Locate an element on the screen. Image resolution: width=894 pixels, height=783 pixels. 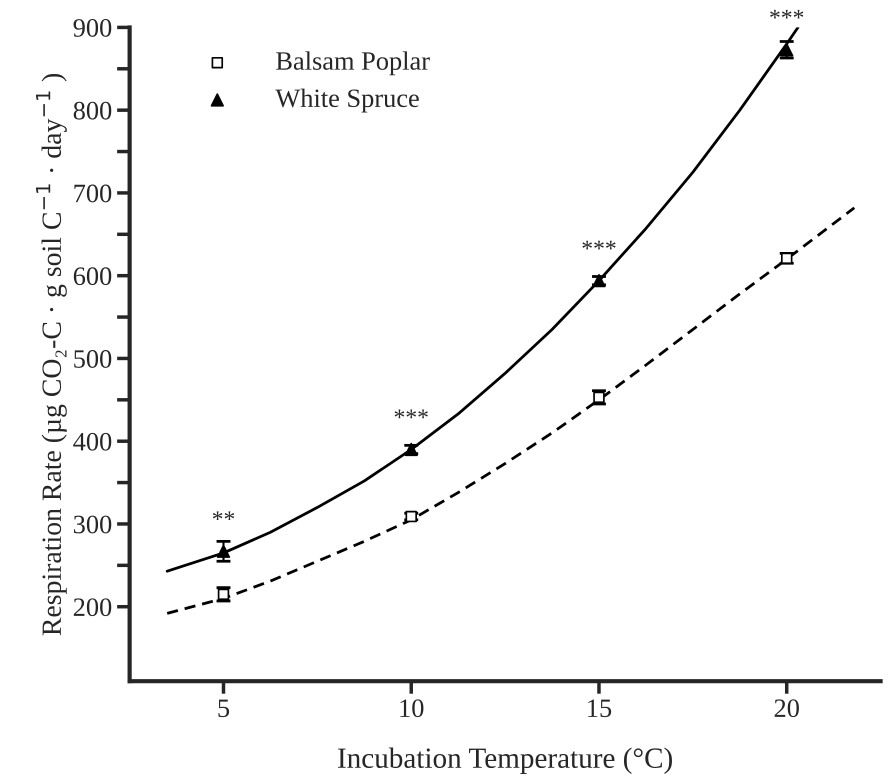
y-tick-label: 400 is located at coordinates (92, 441).